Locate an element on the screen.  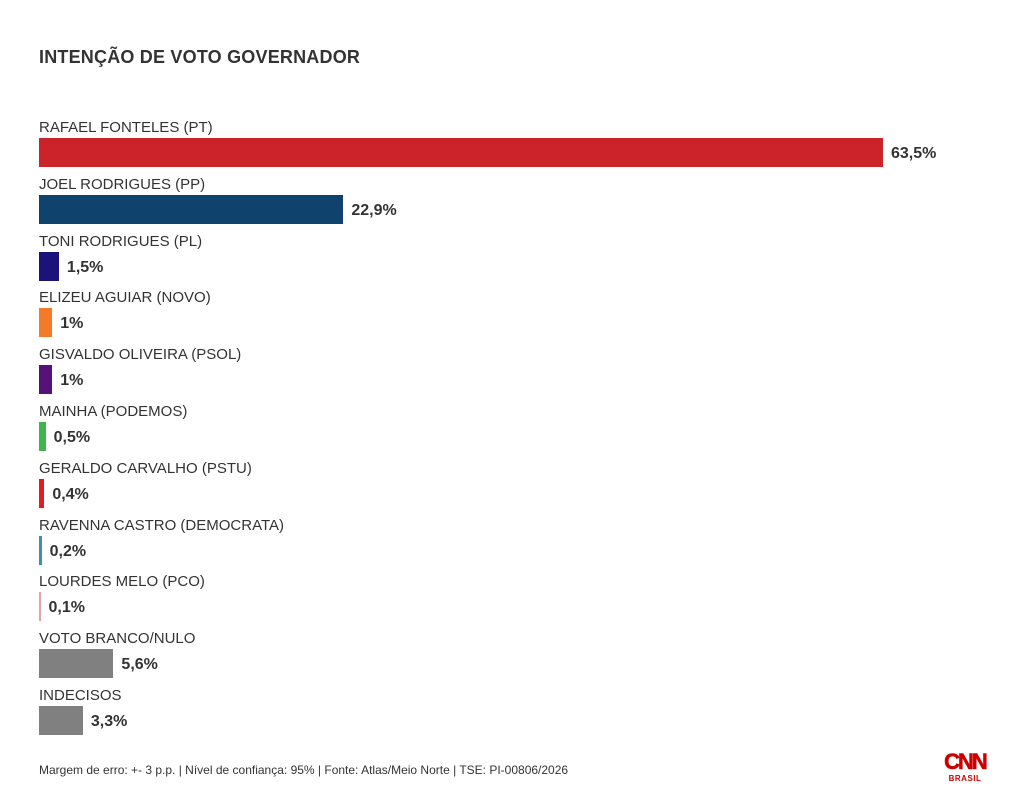
category-label: GISVALDO OLIVEIRA (PSOL) is located at coordinates (140, 355).